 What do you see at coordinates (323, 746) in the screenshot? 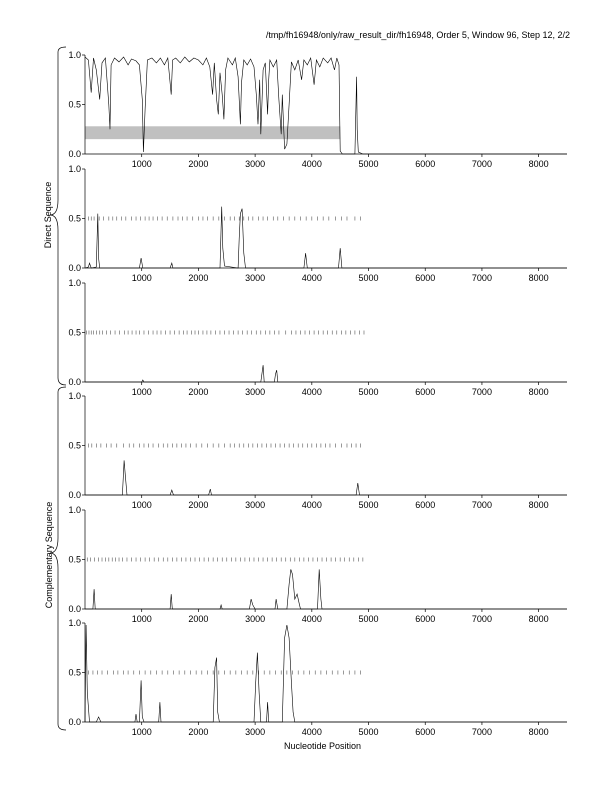
I see `x-axis-label: Nucleotide Position` at bounding box center [323, 746].